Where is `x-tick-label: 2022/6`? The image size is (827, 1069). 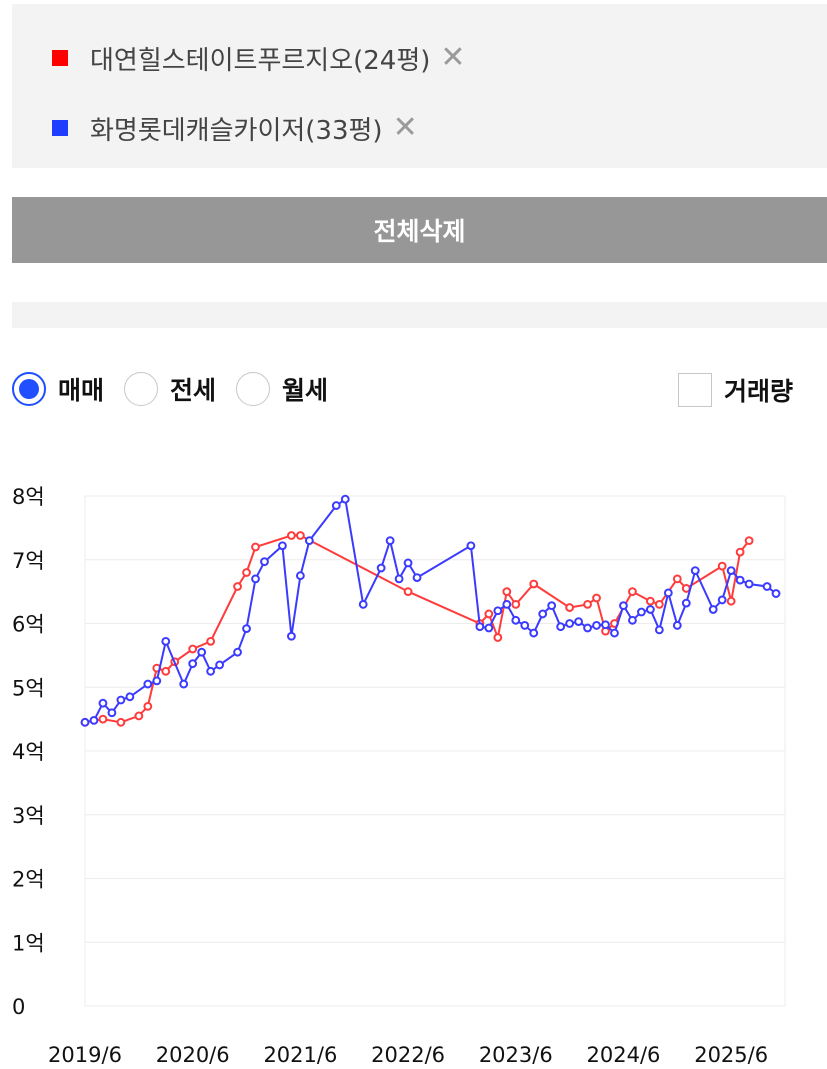
x-tick-label: 2022/6 is located at coordinates (408, 1055).